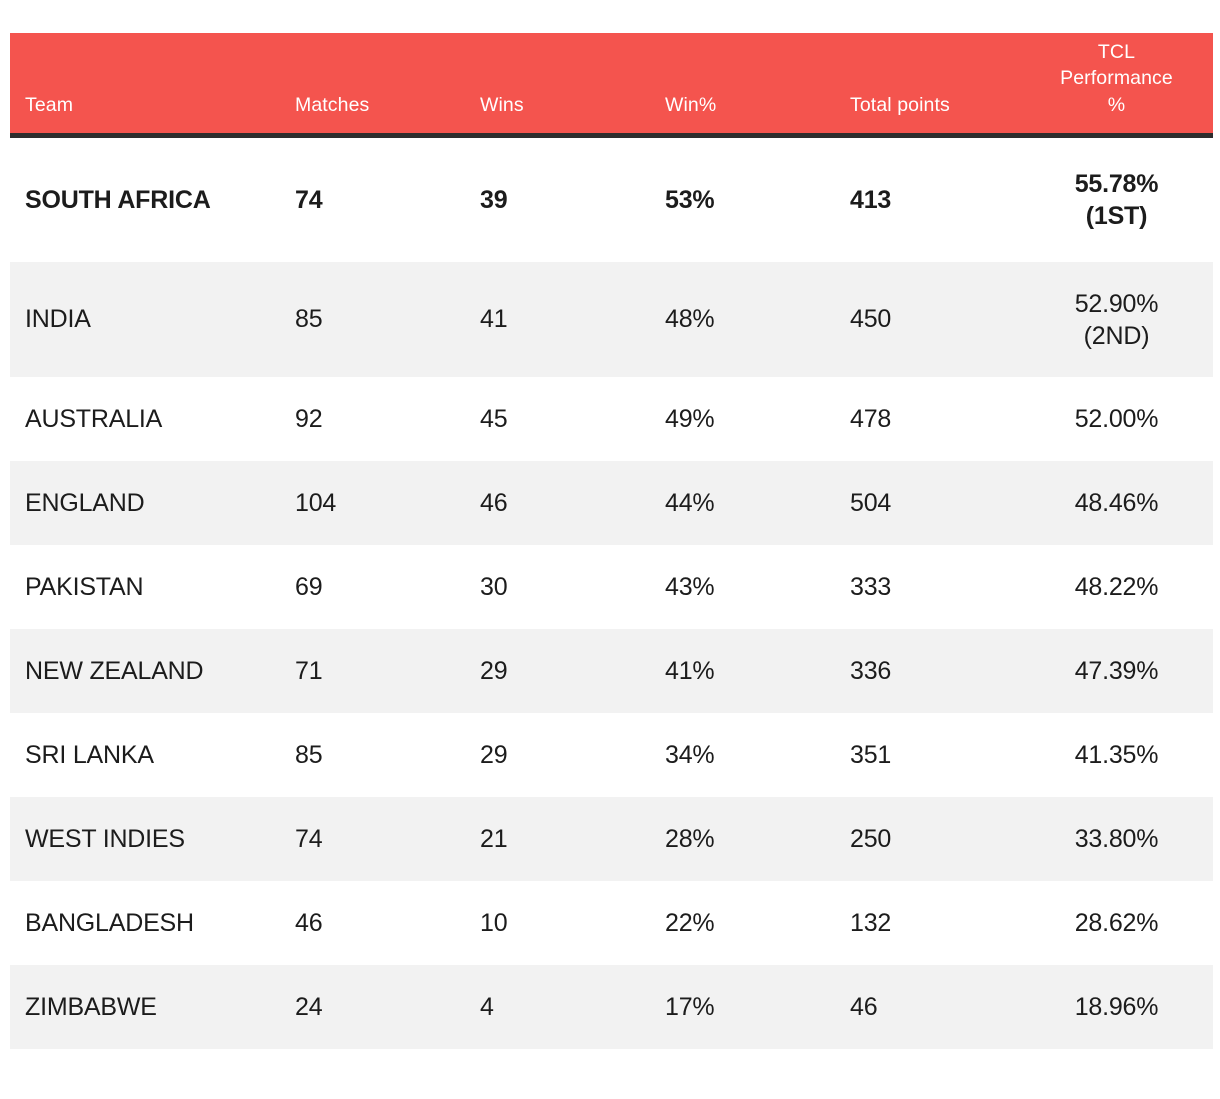 The height and width of the screenshot is (1099, 1220). Describe the element at coordinates (114, 670) in the screenshot. I see `cell-team: NEW ZEALAND` at that location.